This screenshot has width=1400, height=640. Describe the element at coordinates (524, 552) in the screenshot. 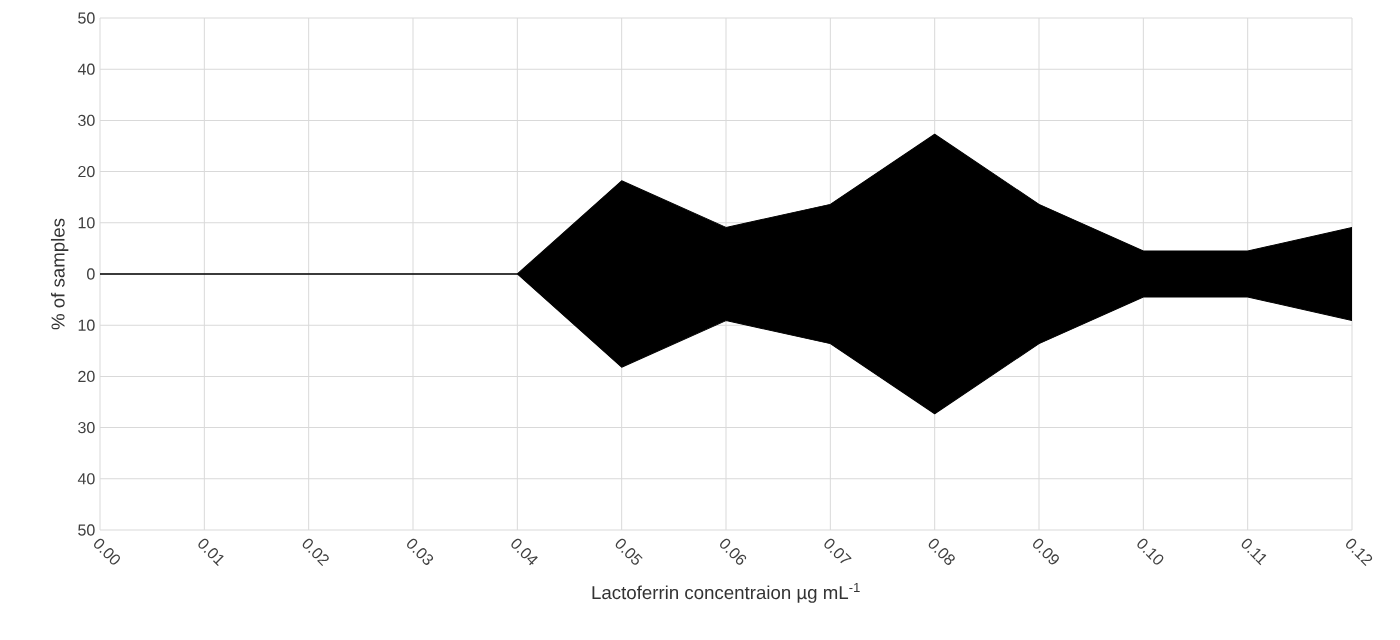

I see `x-tick-label: 0.04` at that location.